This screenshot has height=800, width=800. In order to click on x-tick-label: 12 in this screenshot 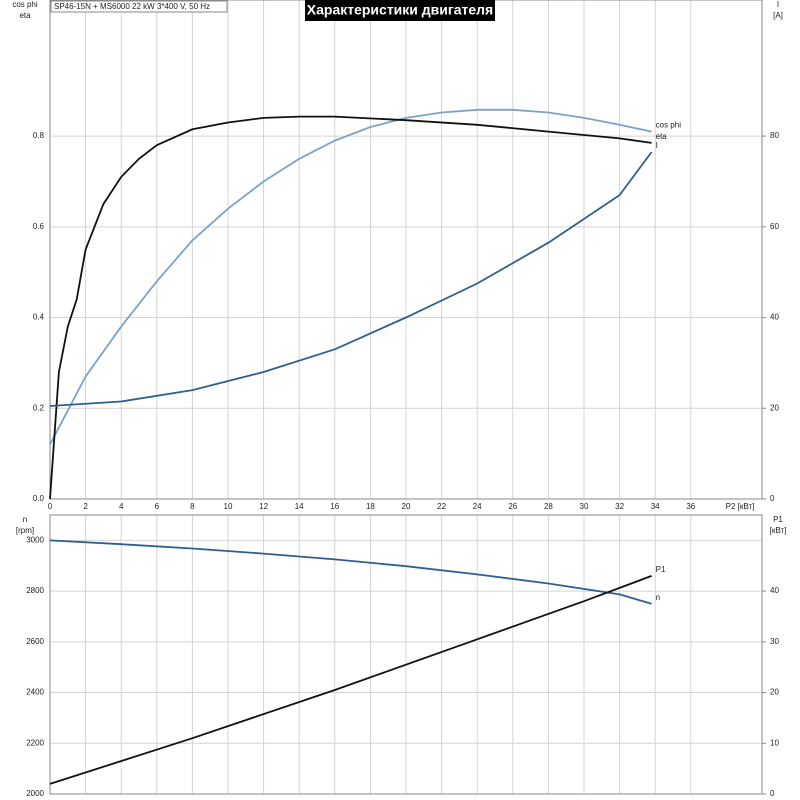, I will do `click(263, 506)`.